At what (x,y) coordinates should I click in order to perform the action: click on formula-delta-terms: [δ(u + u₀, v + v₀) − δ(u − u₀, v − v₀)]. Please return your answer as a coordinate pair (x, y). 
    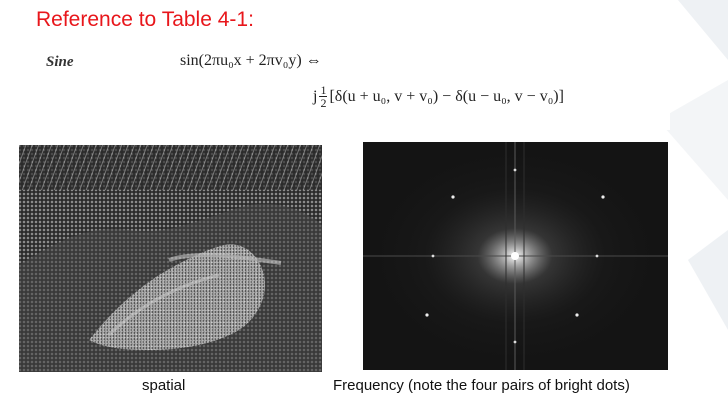
    Looking at the image, I should click on (446, 96).